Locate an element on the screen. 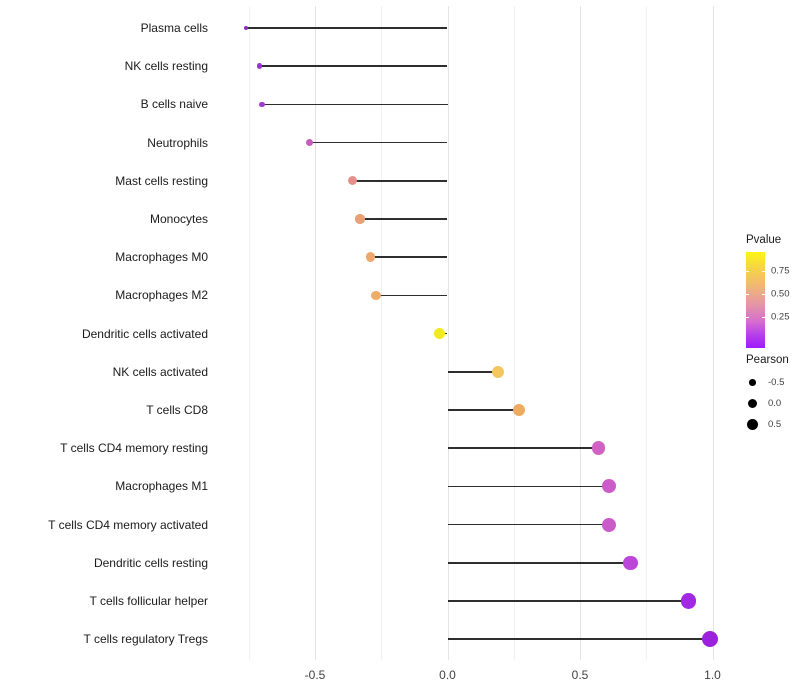 The width and height of the screenshot is (800, 700). pearson-legend-item: 0.0 is located at coordinates (767, 403).